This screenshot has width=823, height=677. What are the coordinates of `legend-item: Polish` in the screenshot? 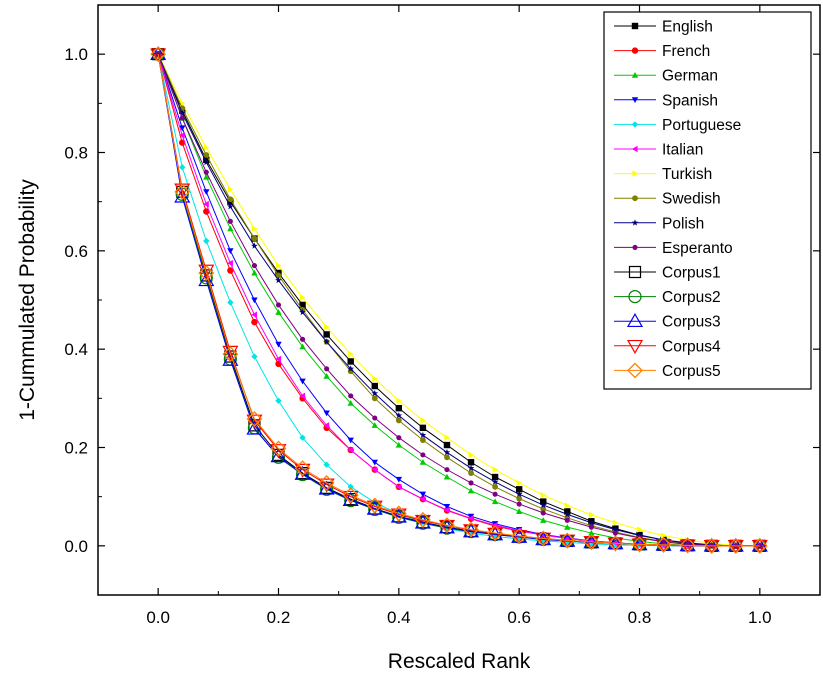 It's located at (659, 223).